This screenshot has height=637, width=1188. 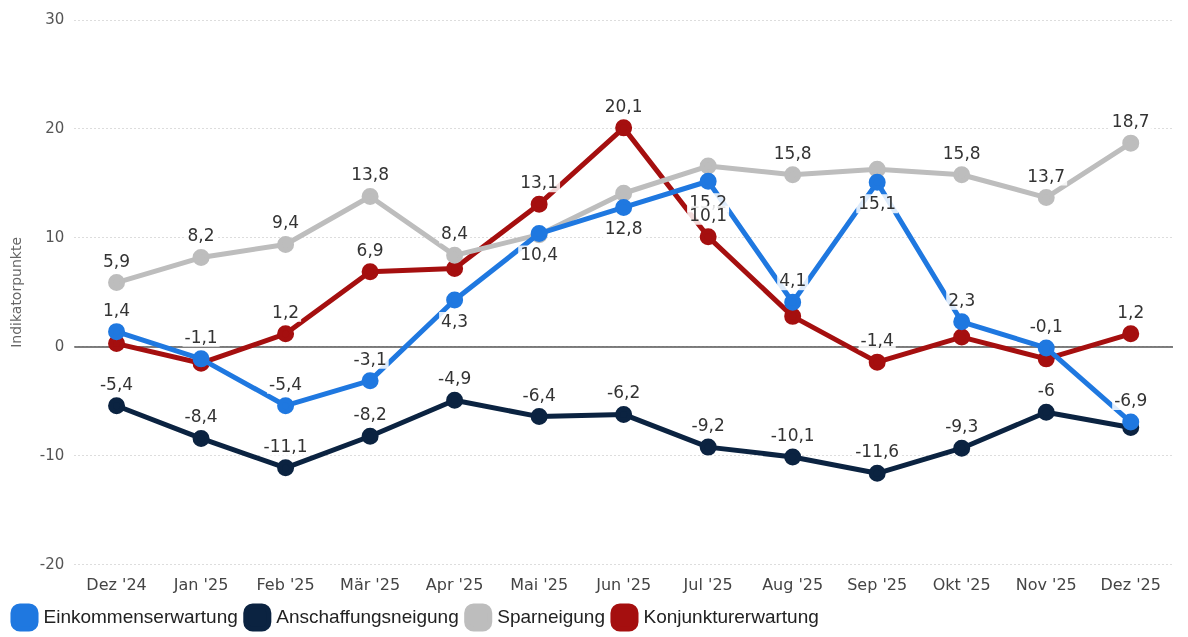 What do you see at coordinates (793, 280) in the screenshot?
I see `data-label: 4,1` at bounding box center [793, 280].